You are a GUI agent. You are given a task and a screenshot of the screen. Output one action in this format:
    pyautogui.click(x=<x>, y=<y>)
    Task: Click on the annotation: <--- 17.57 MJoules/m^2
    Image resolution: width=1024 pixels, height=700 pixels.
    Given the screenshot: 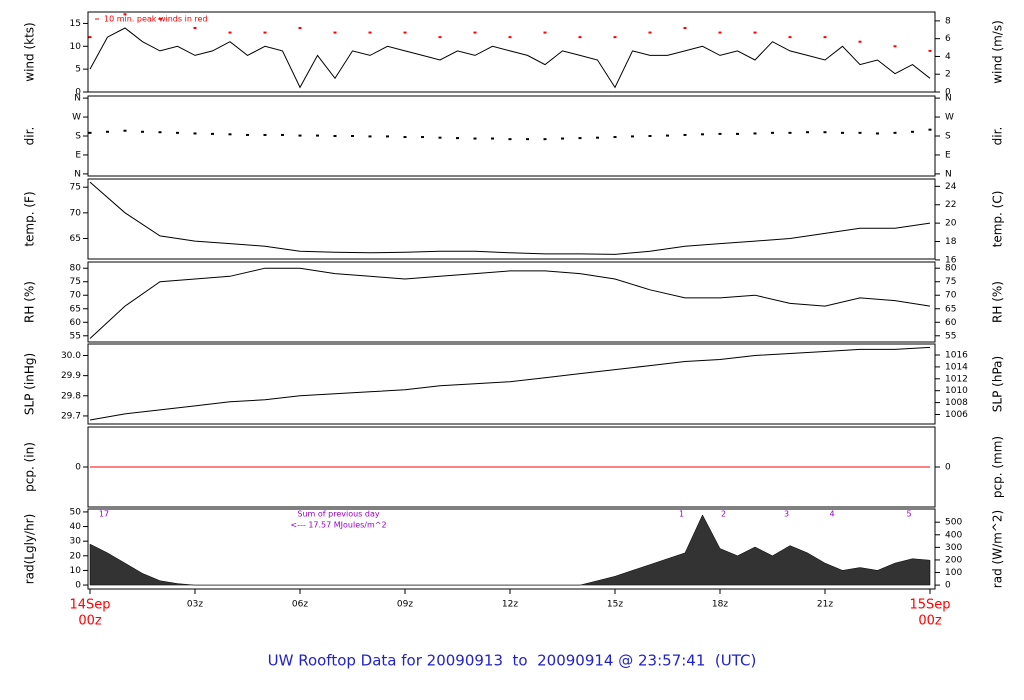 What is the action you would take?
    pyautogui.click(x=338, y=525)
    